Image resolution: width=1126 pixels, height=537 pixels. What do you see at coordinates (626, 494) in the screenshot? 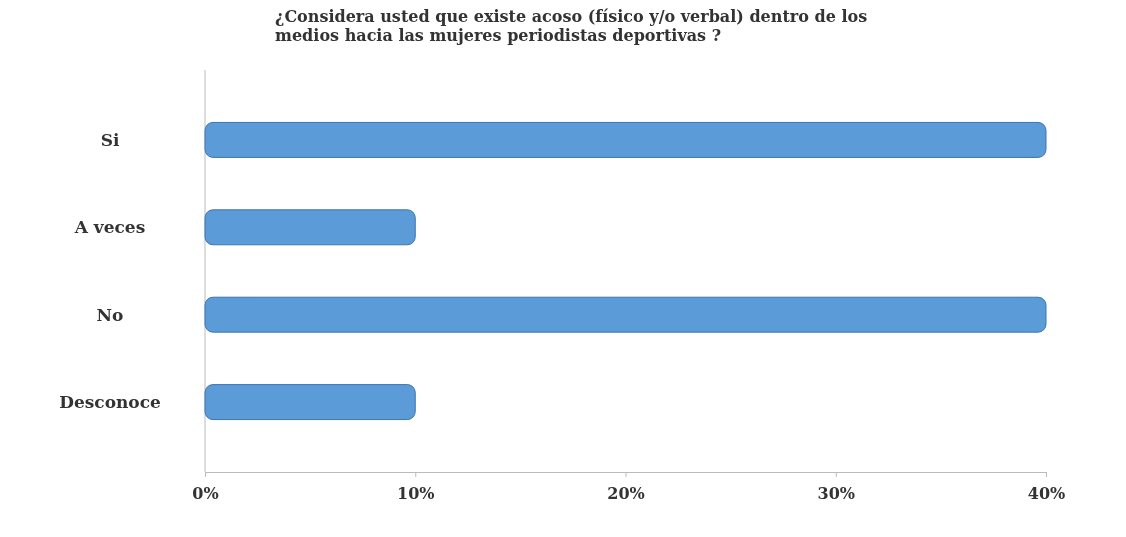
I see `x-tick-label: 20%` at bounding box center [626, 494].